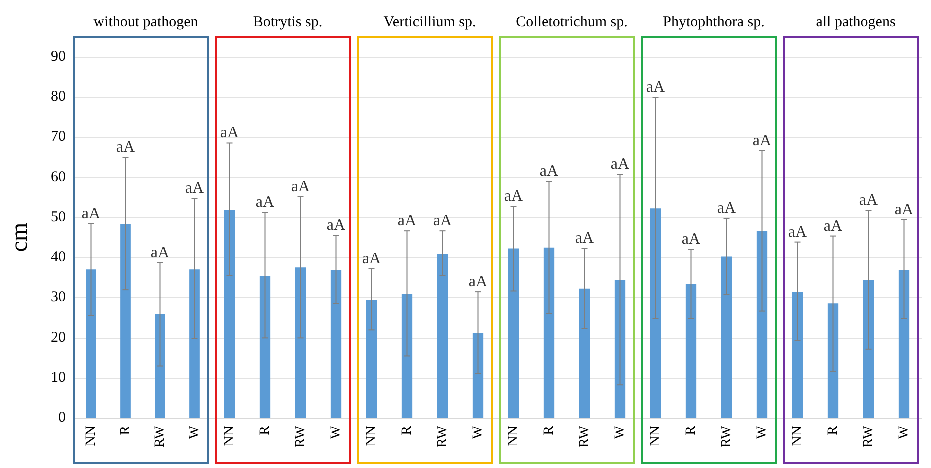  Describe the element at coordinates (58, 298) in the screenshot. I see `y-tick-label: 30` at that location.